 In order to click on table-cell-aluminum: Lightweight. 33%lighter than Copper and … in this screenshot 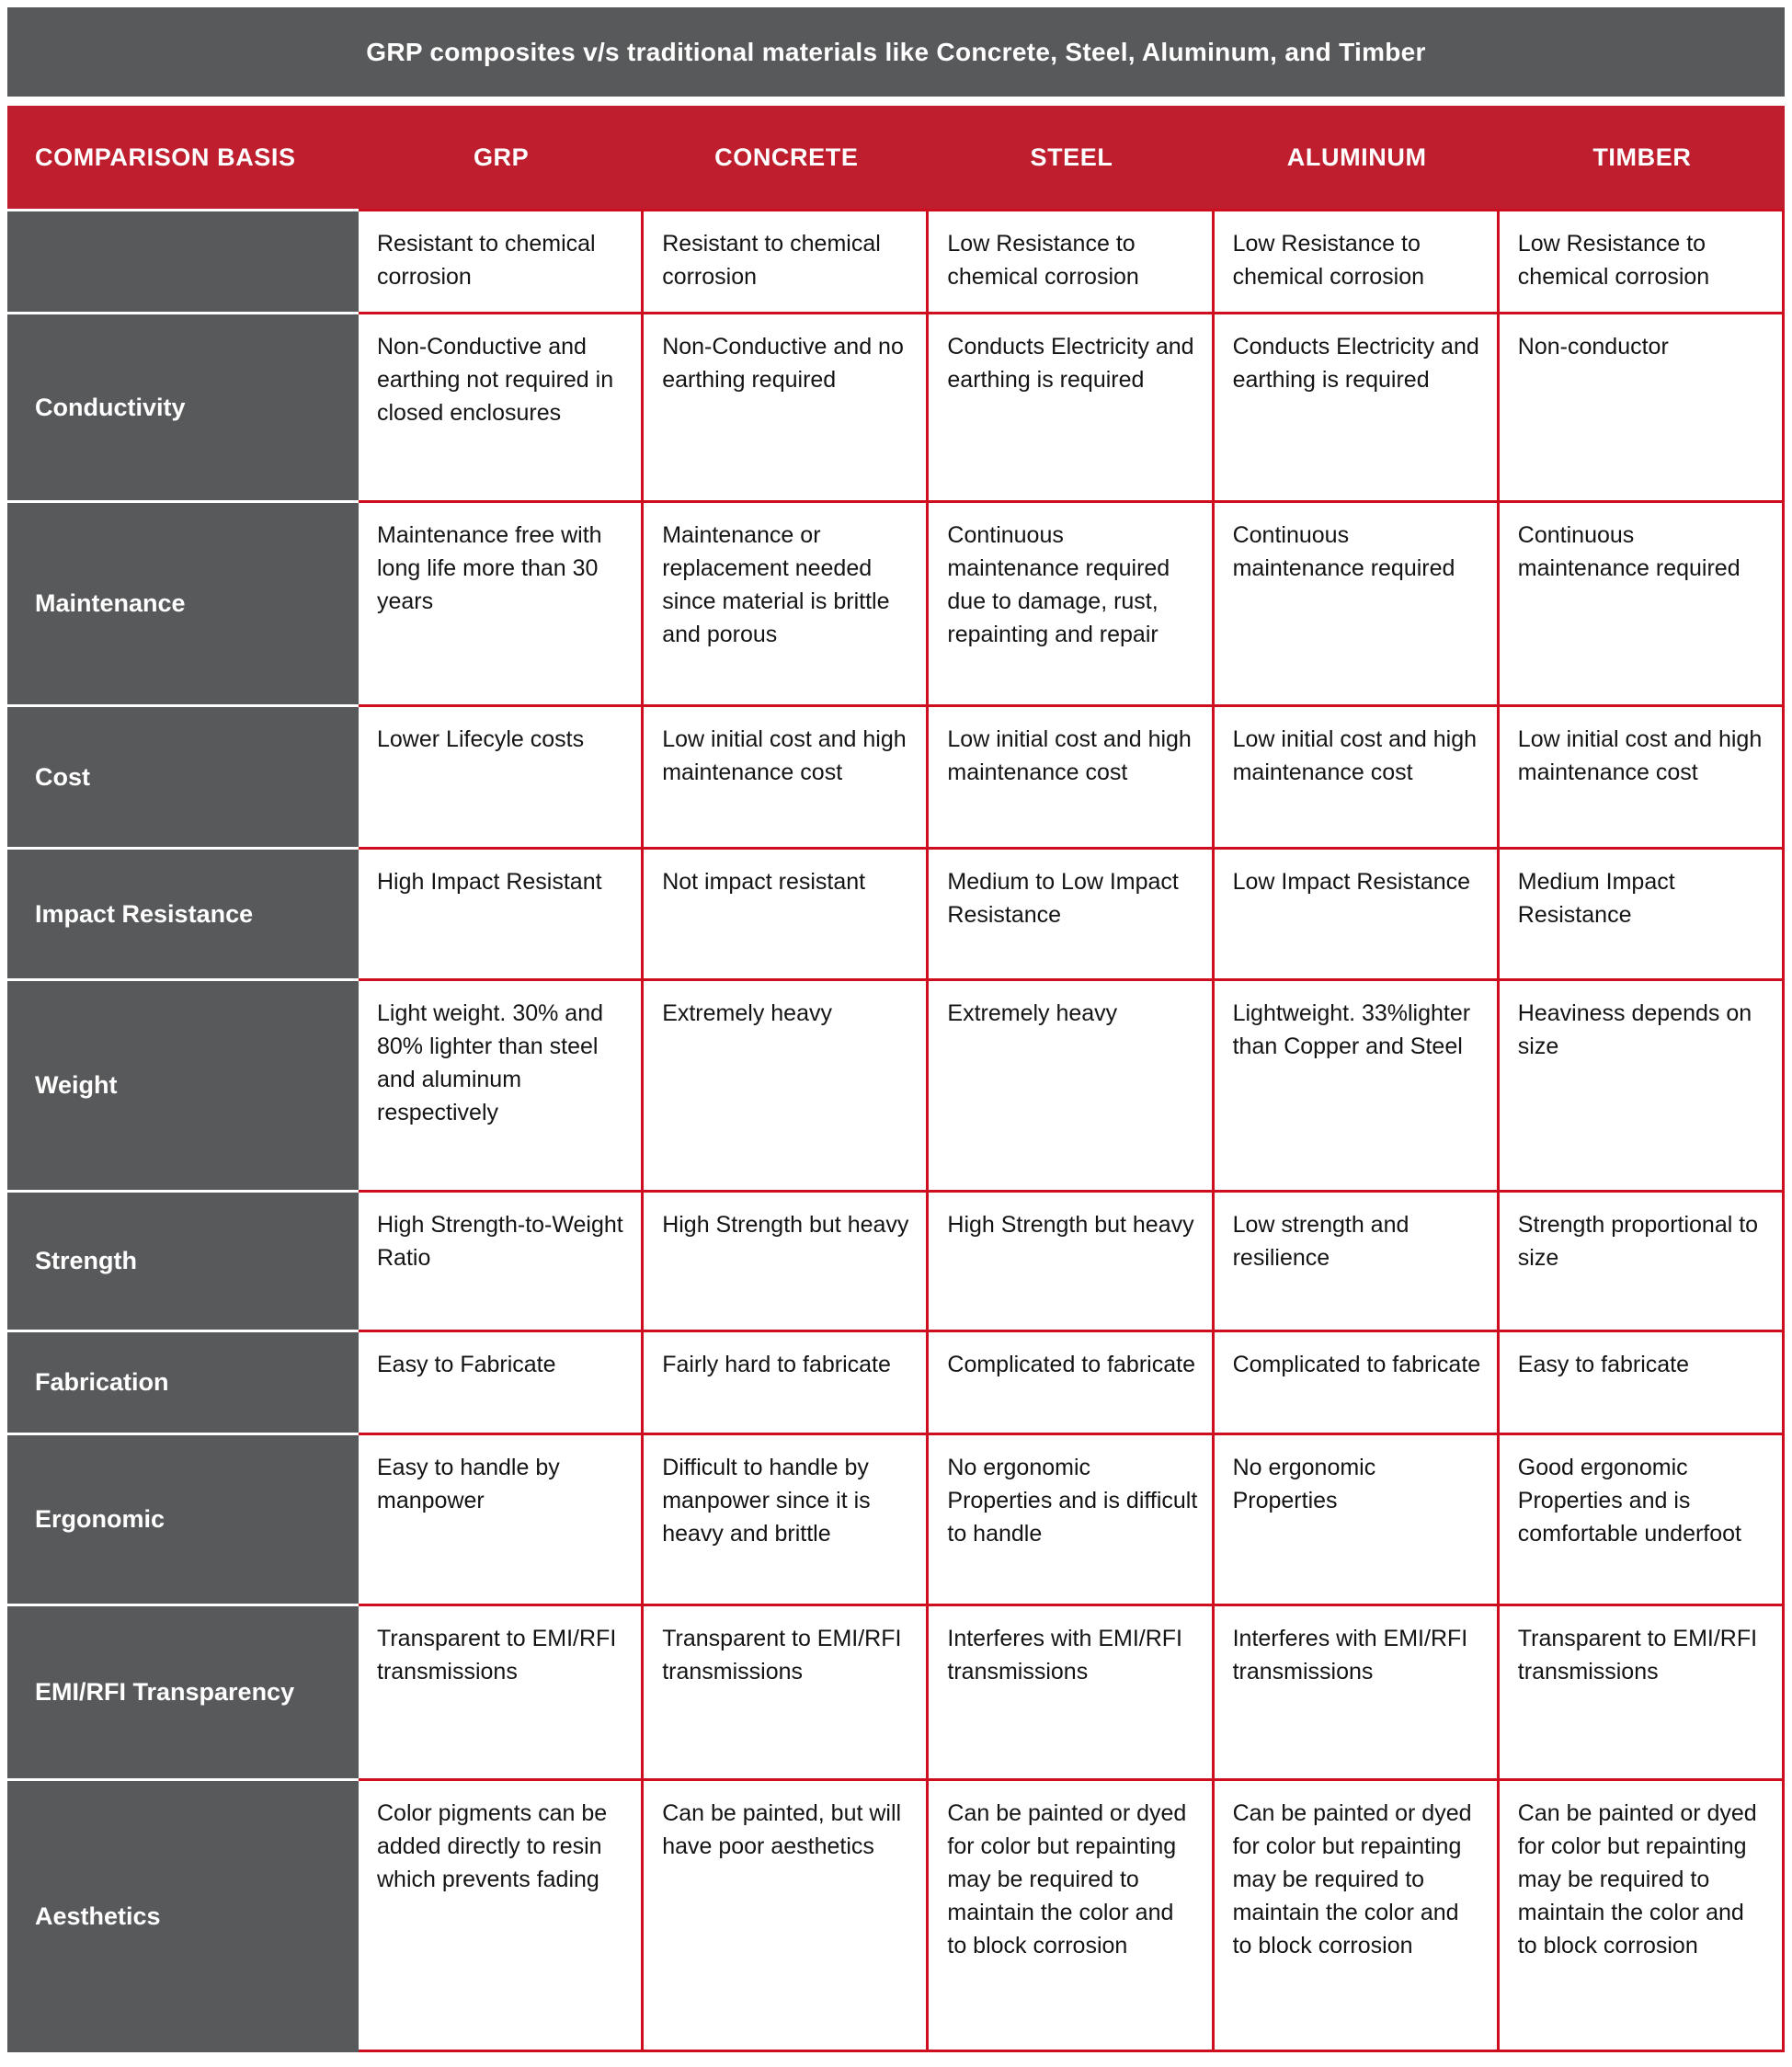, I will do `click(1357, 1084)`.